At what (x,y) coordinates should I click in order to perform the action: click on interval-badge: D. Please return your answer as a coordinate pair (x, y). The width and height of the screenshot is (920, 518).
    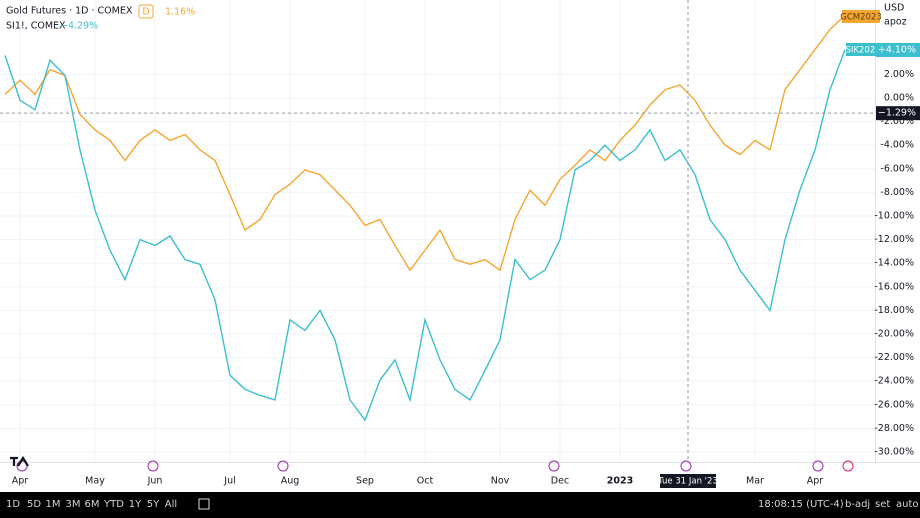
    Looking at the image, I should click on (145, 12).